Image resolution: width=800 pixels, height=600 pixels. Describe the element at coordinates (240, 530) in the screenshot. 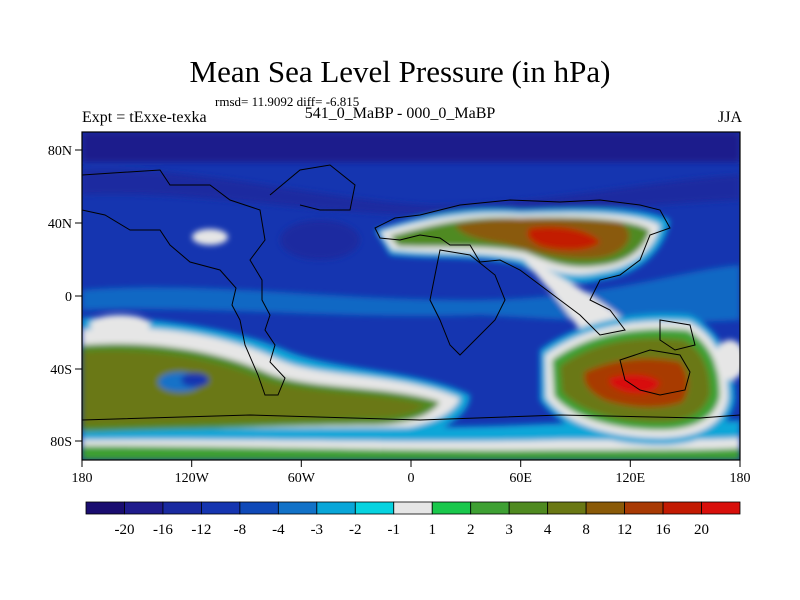

I see `colorbar-label: -8` at that location.